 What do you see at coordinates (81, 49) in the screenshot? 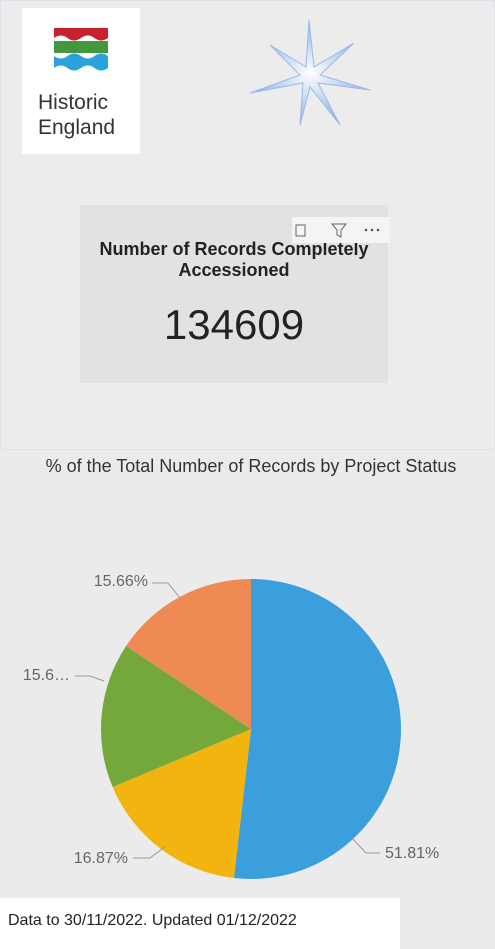
I see `logo-mark` at bounding box center [81, 49].